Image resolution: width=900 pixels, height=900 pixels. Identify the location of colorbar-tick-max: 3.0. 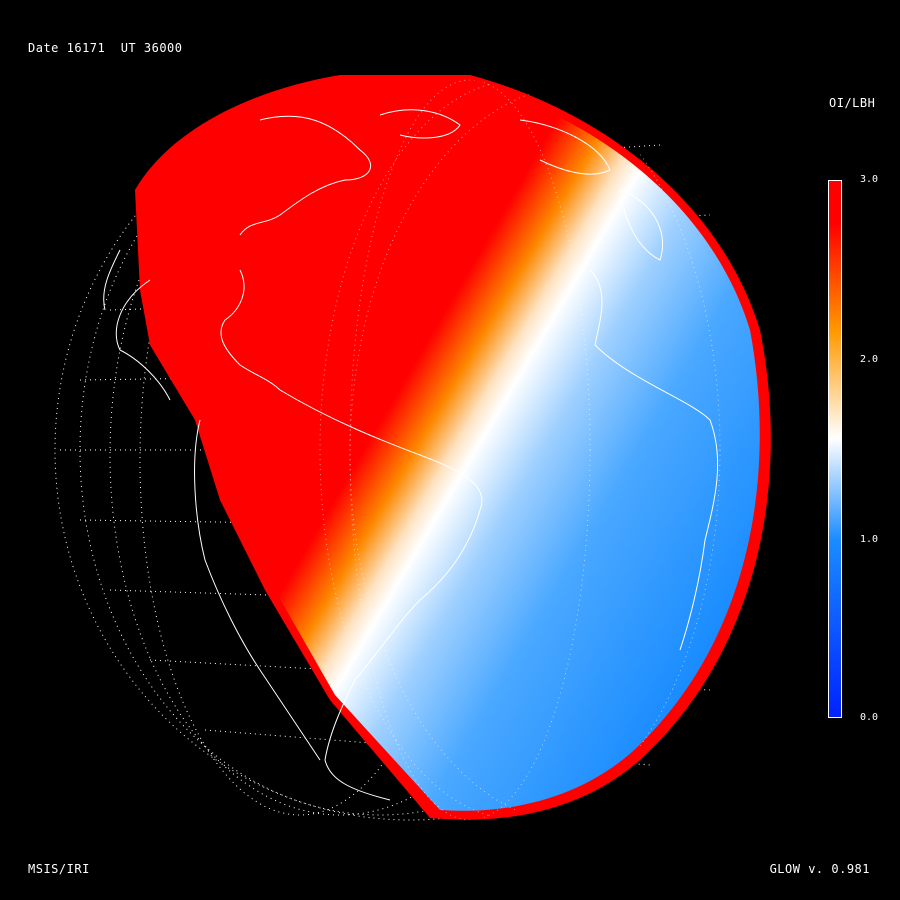
(869, 179).